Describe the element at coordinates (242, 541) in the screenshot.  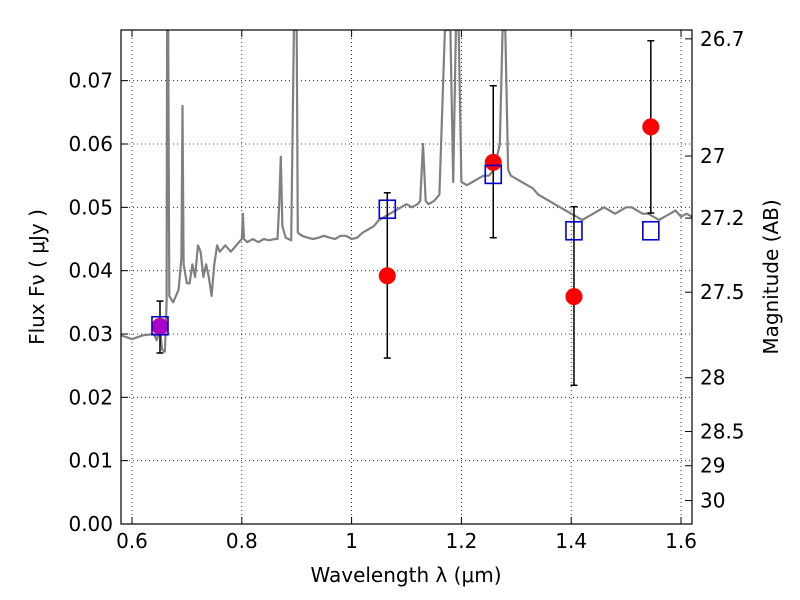
I see `x-tick-label: 0.8` at that location.